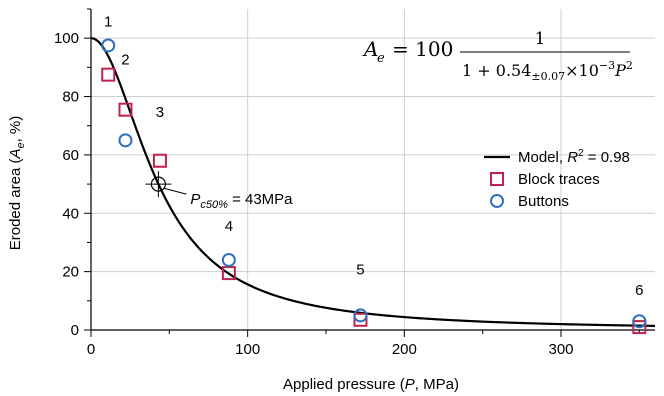  I want to click on y-tick-label: 100, so click(66, 38).